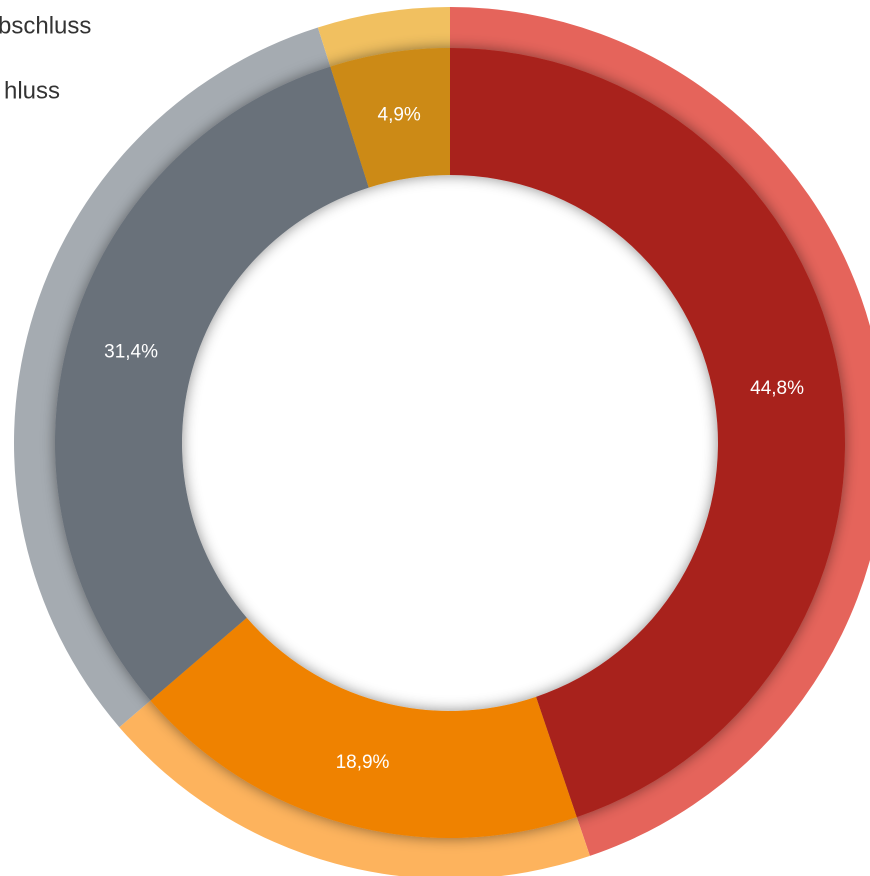  What do you see at coordinates (363, 762) in the screenshot?
I see `value-label: 18,9%` at bounding box center [363, 762].